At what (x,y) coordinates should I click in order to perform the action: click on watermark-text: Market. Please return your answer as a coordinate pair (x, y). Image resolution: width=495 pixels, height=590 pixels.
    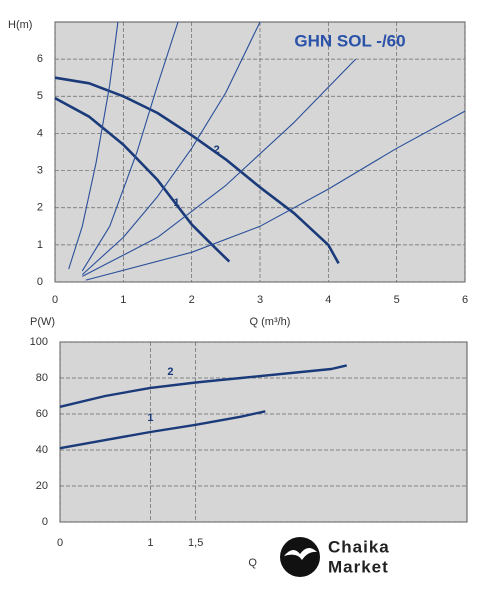
    Looking at the image, I should click on (358, 566).